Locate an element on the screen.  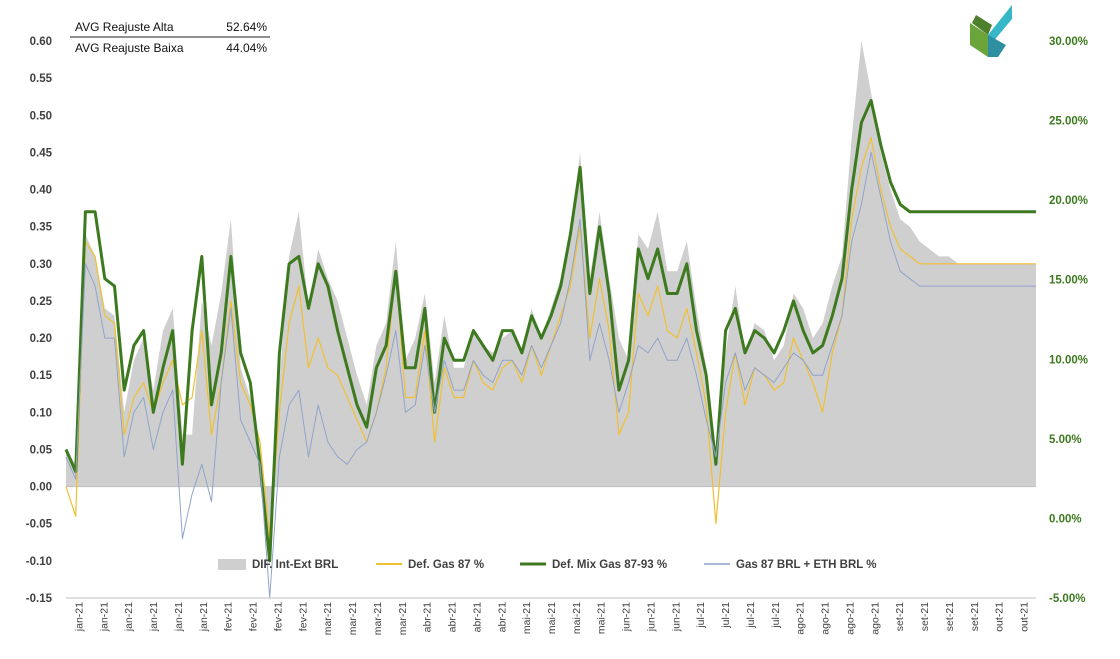
left-tick-label: 0.35 is located at coordinates (41, 228).